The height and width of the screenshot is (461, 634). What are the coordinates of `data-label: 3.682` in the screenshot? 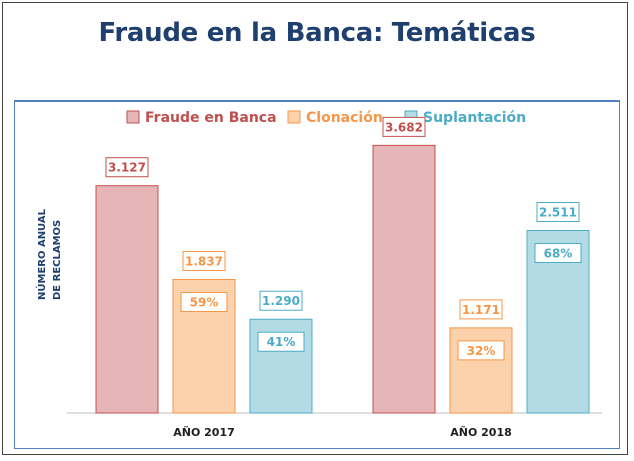 It's located at (404, 127).